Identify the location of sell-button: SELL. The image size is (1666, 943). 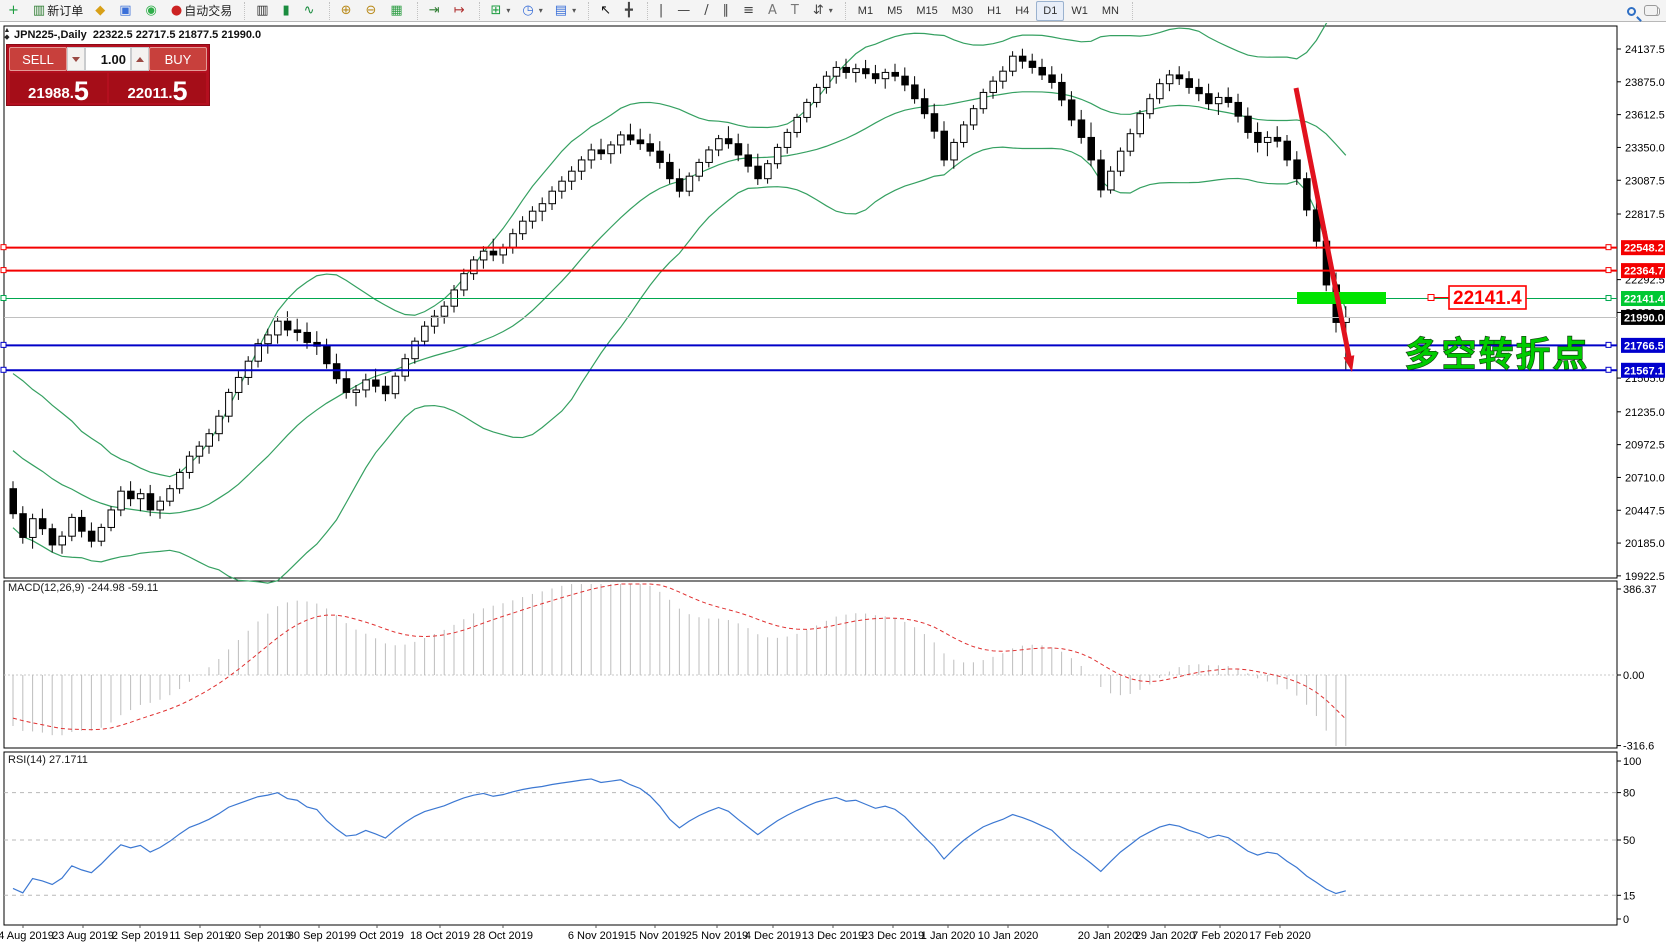
(38, 59).